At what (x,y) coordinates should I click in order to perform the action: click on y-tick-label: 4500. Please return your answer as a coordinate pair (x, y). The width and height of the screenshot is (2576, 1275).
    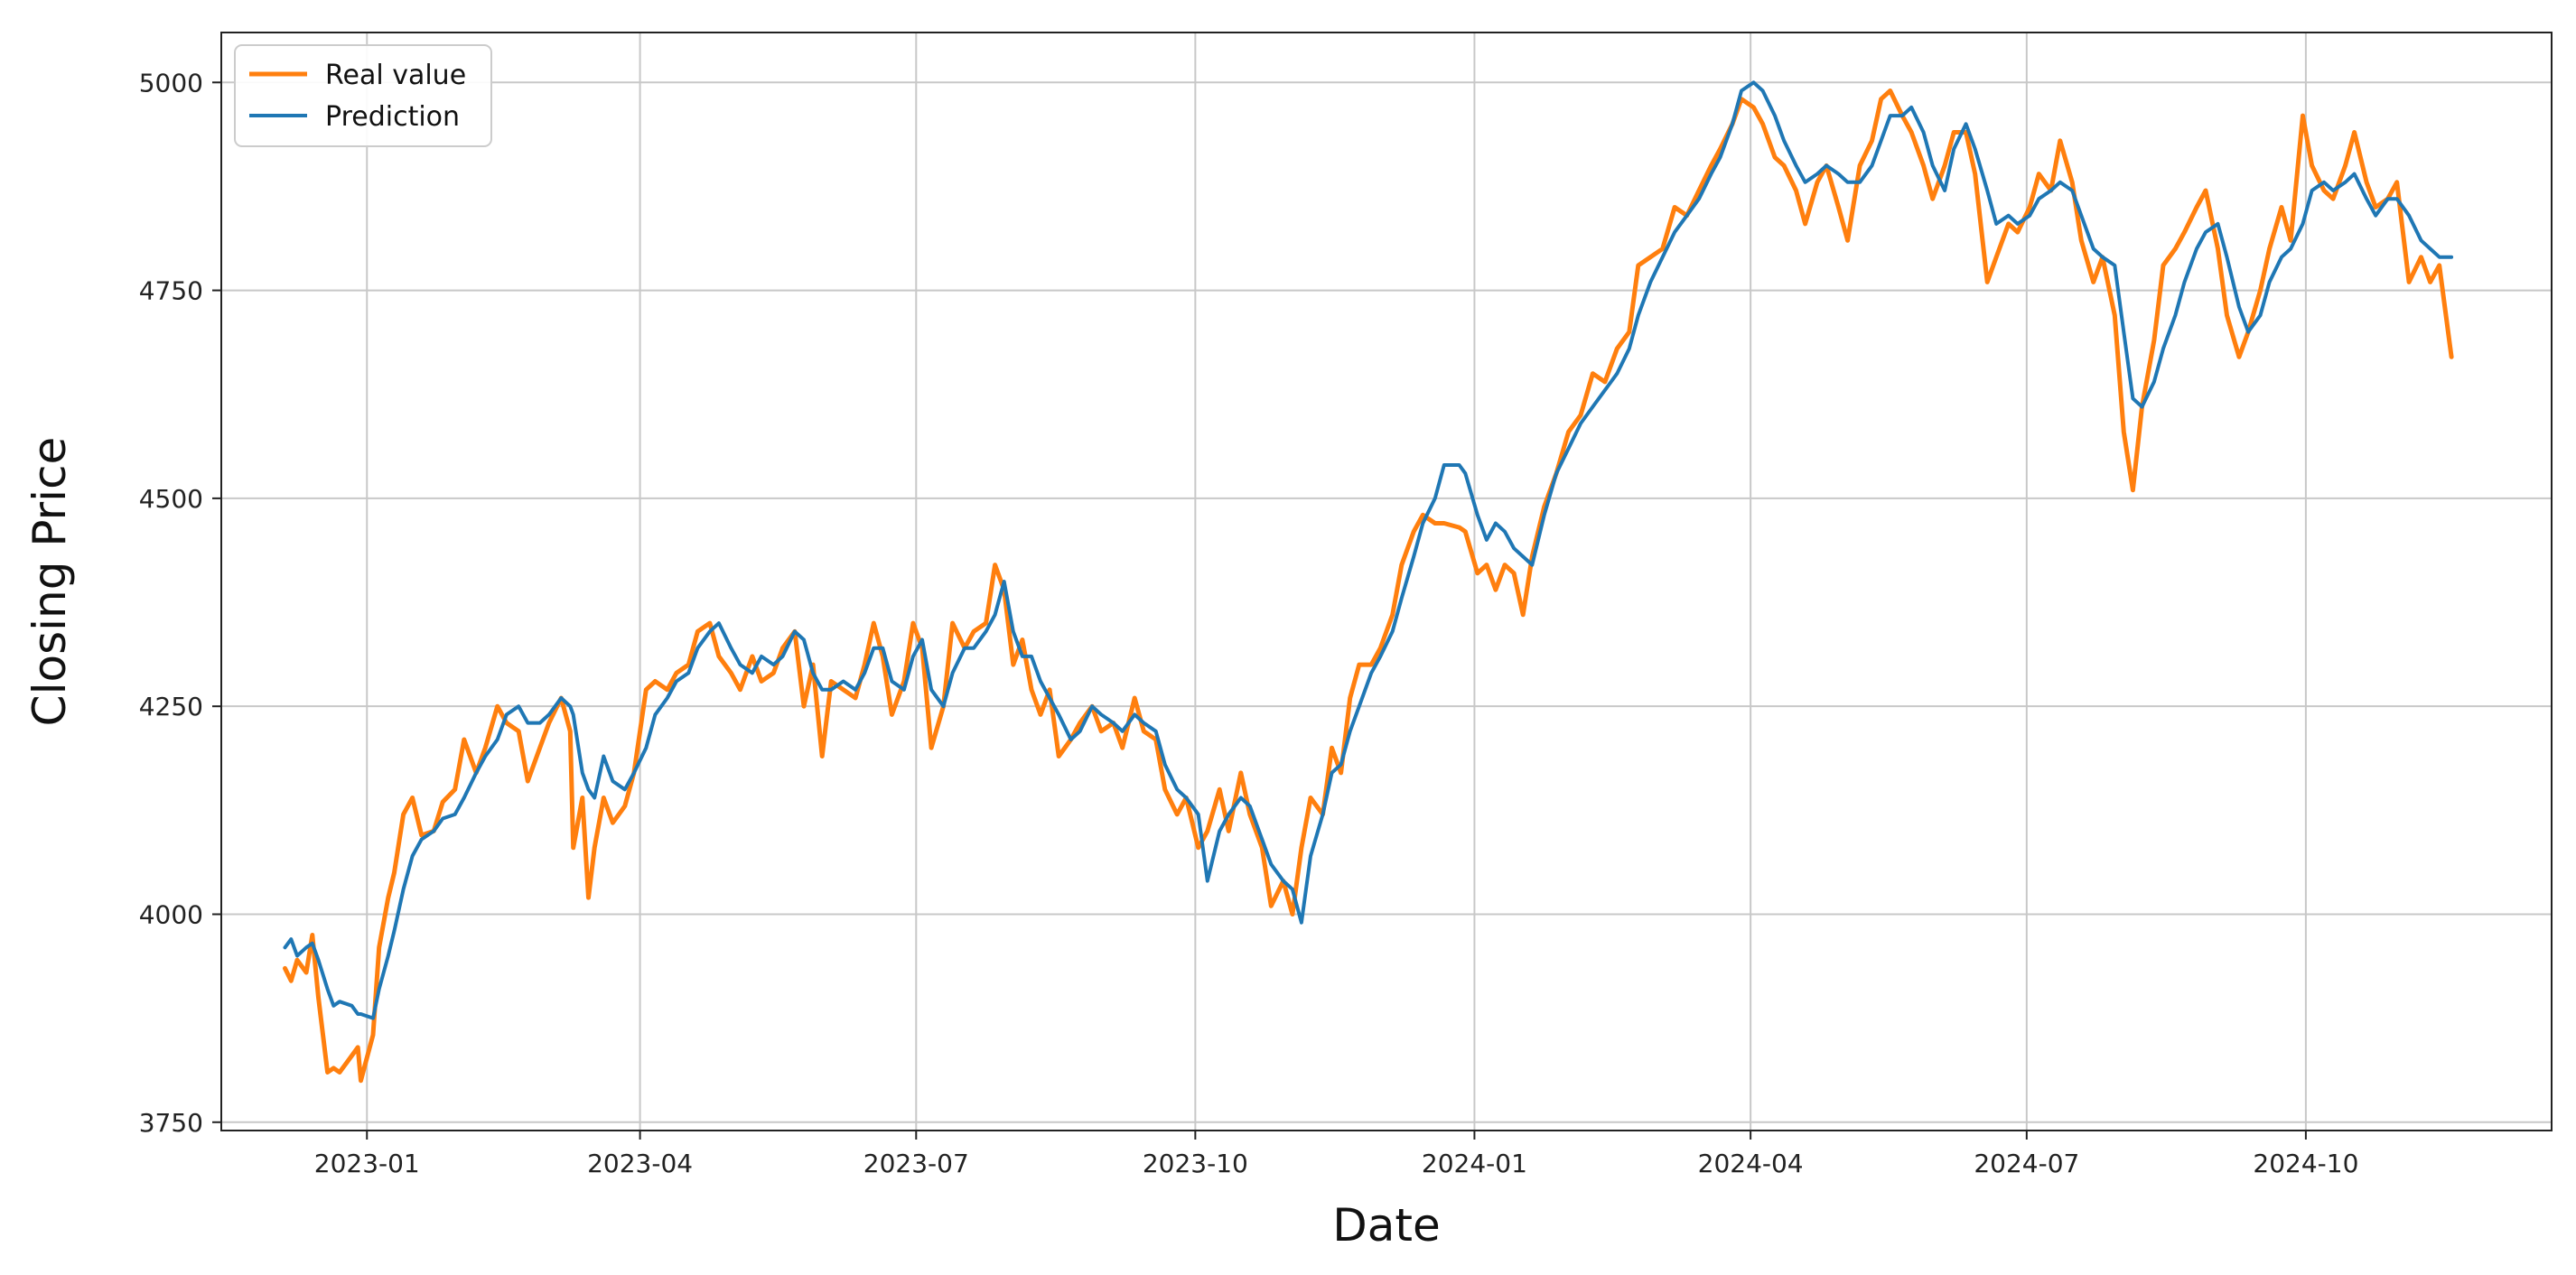
    Looking at the image, I should click on (171, 499).